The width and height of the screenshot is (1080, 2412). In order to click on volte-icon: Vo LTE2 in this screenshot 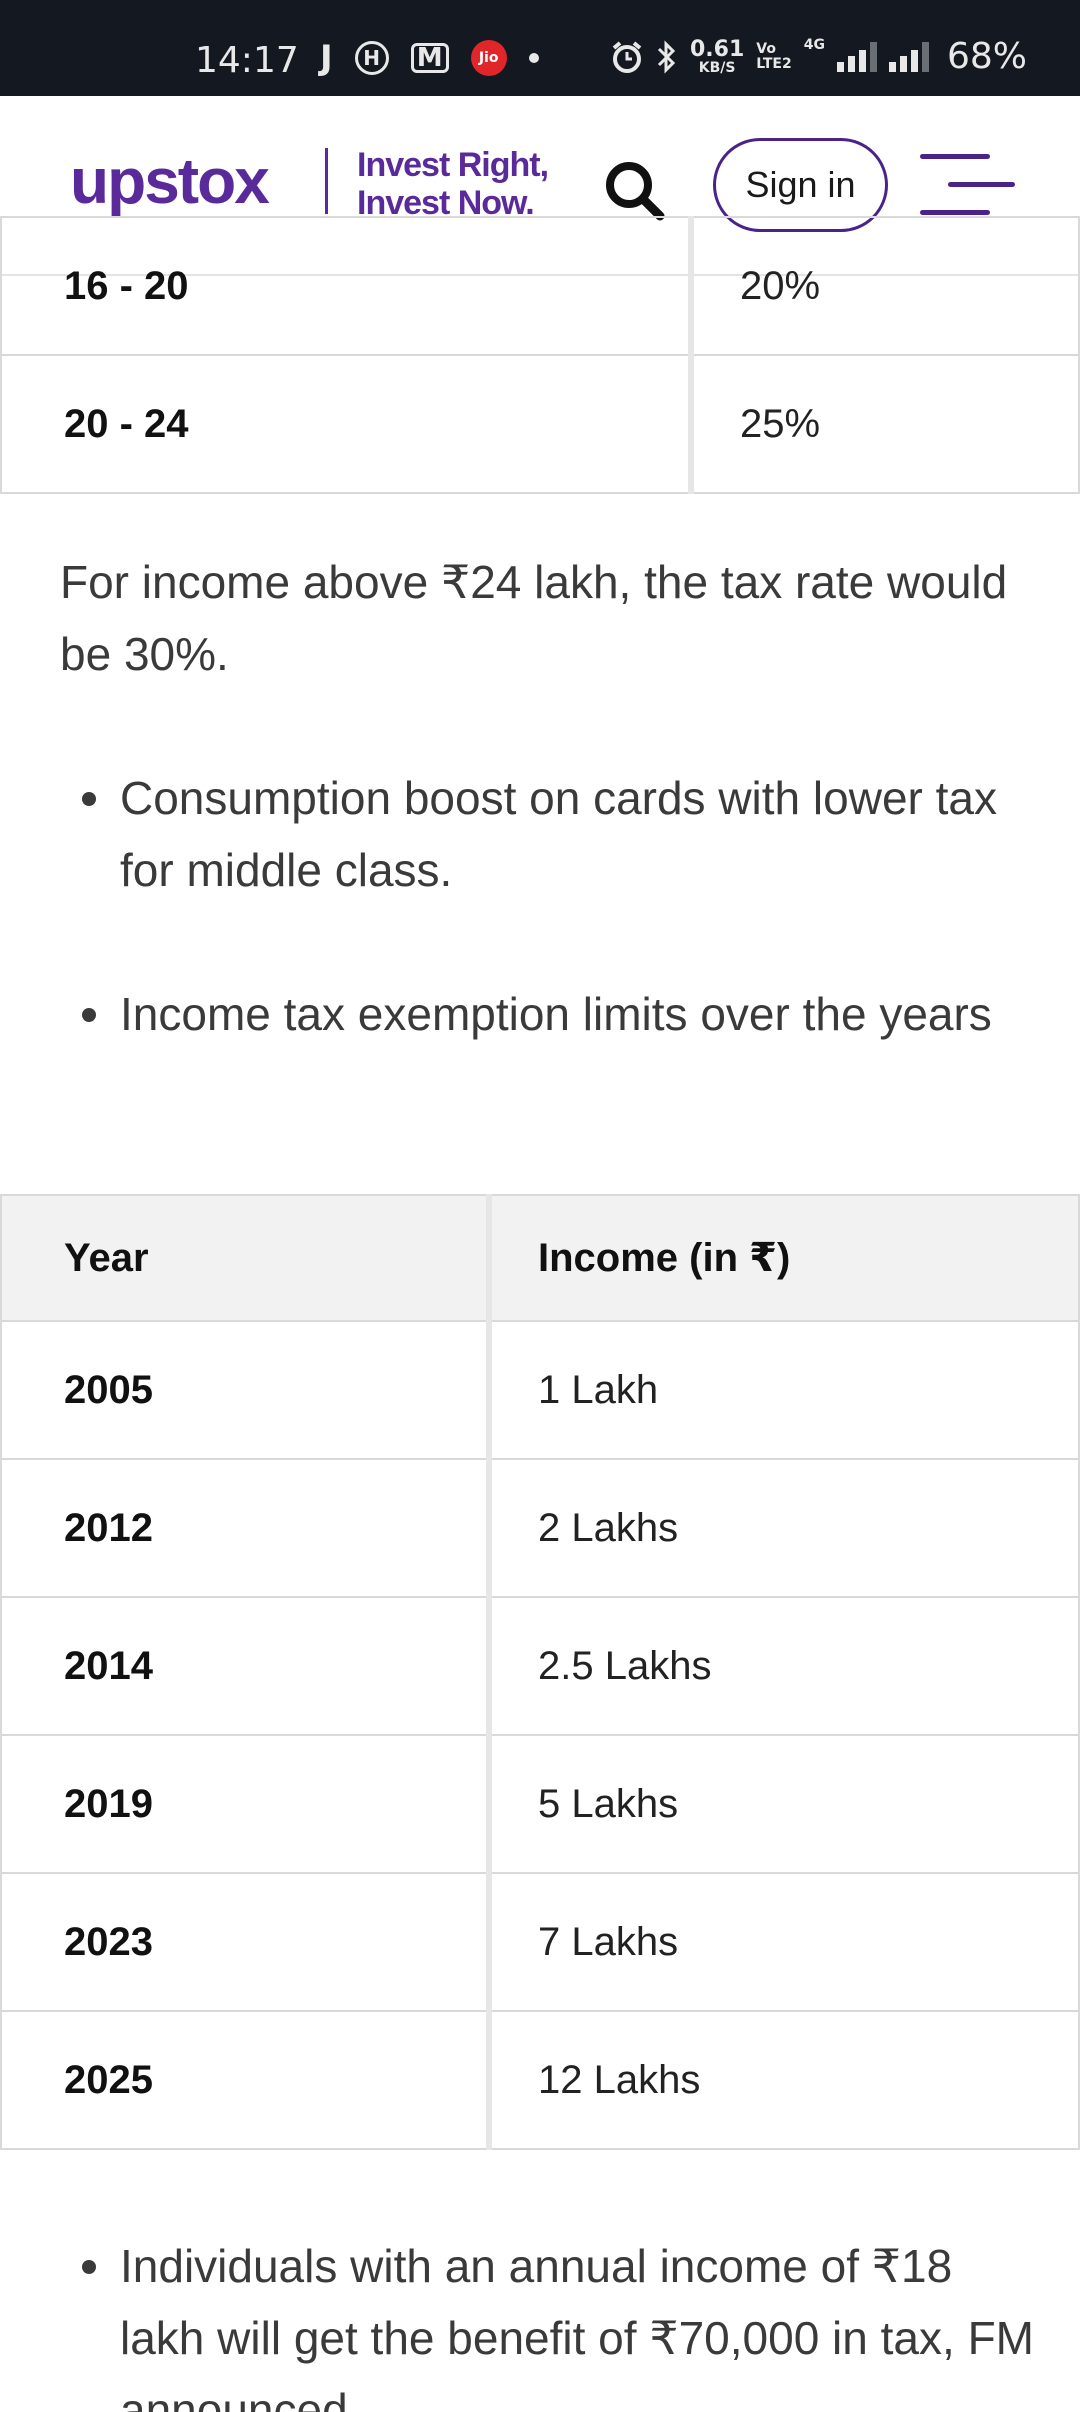, I will do `click(774, 56)`.